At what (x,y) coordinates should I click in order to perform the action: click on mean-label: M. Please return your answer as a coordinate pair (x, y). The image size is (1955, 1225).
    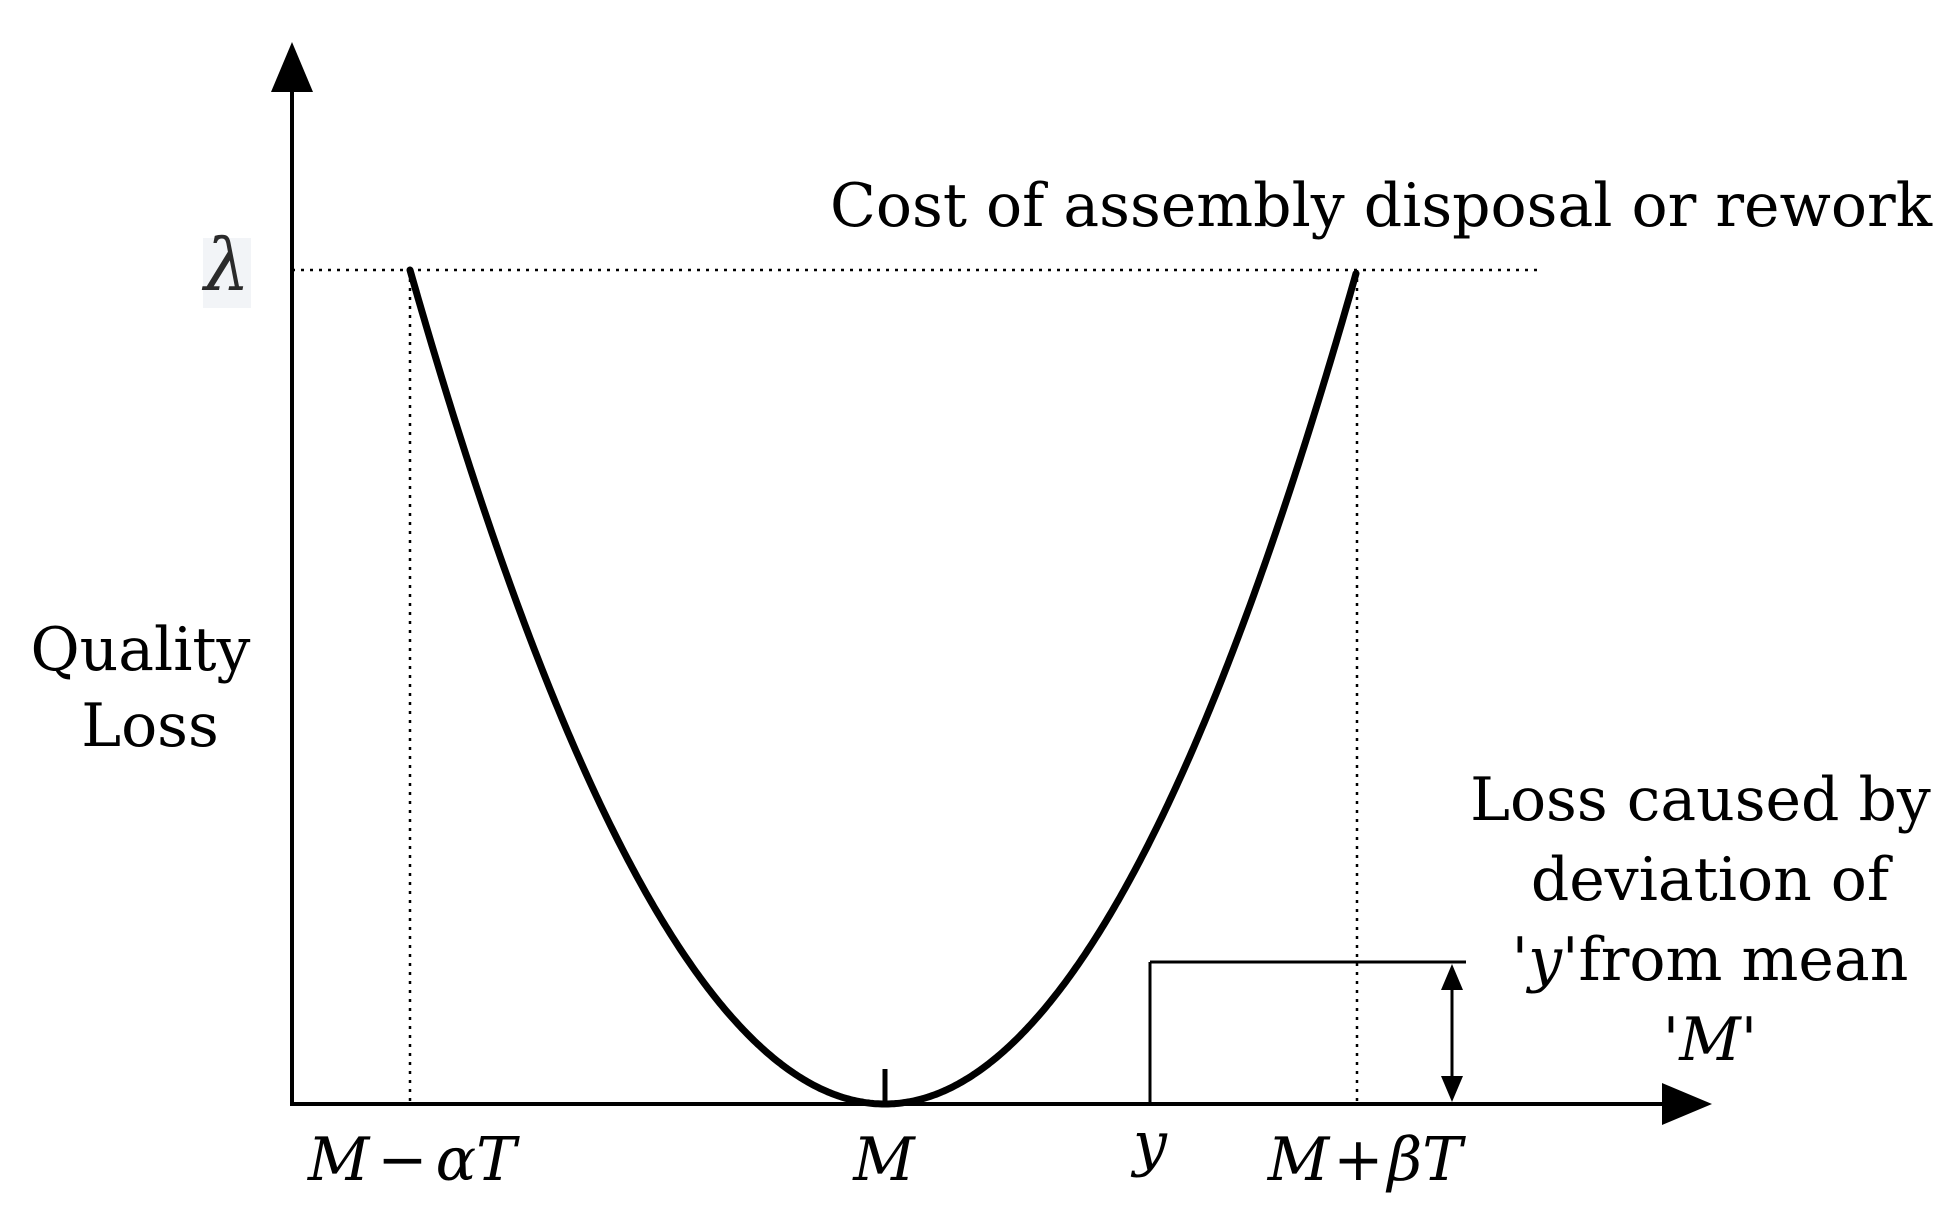
    Looking at the image, I should click on (884, 1160).